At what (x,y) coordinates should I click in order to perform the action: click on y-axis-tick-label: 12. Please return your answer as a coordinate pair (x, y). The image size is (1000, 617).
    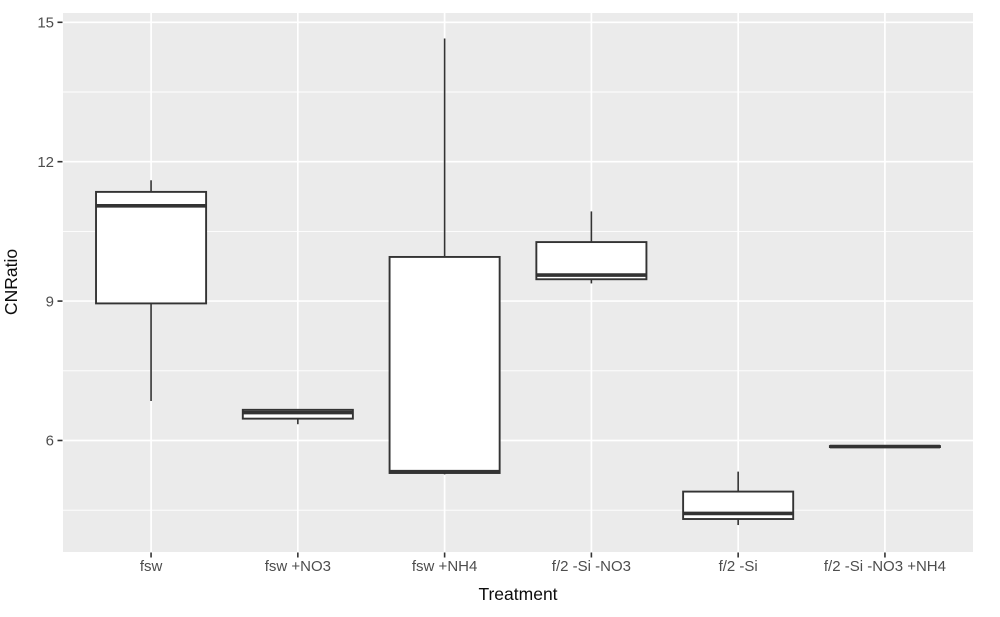
    Looking at the image, I should click on (45, 162).